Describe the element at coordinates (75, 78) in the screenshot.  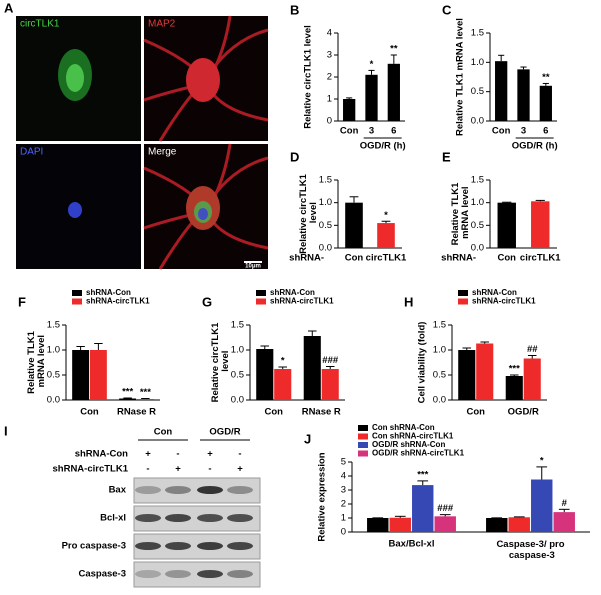
I see `cell-signal` at that location.